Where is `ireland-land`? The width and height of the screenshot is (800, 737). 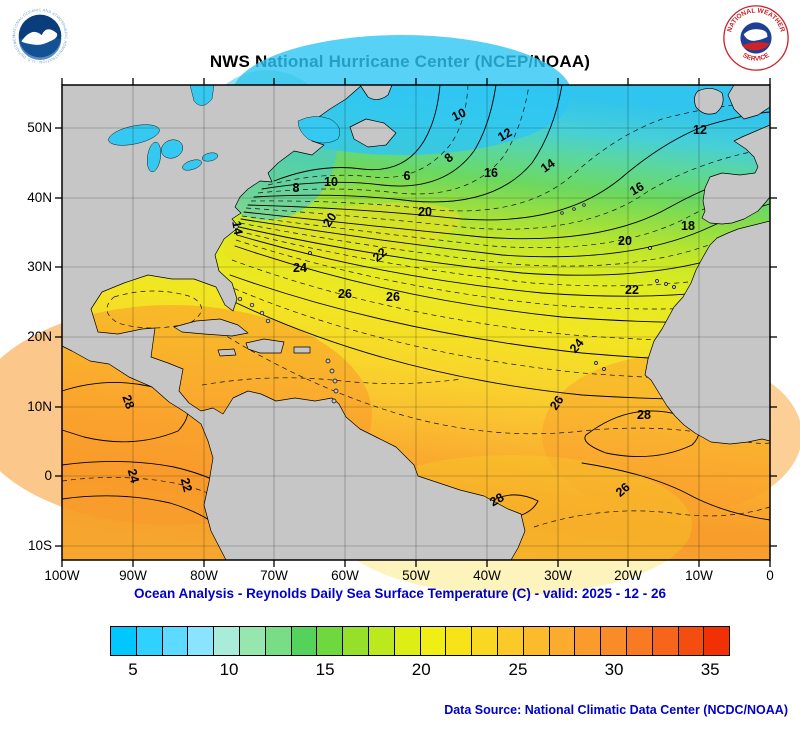 ireland-land is located at coordinates (709, 101).